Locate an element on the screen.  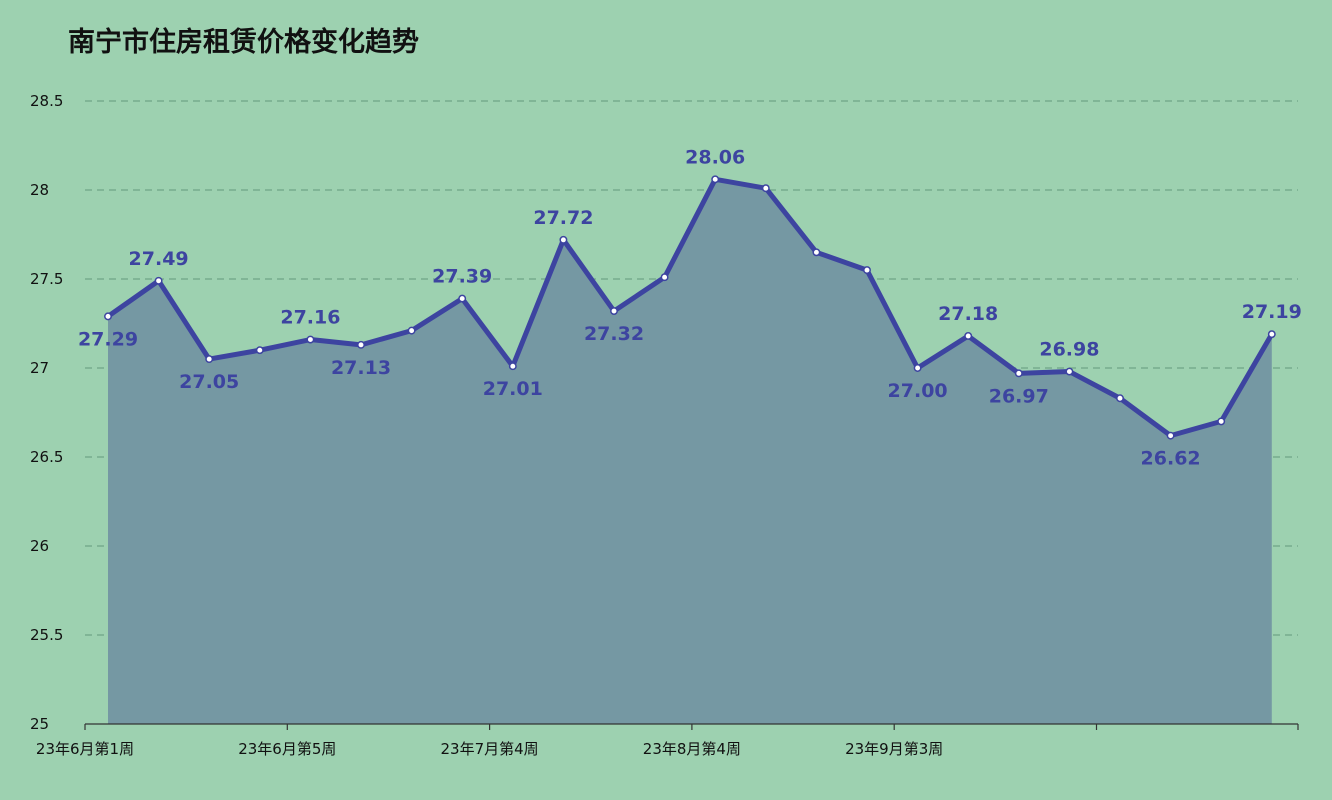
data-label: 27.01 is located at coordinates (513, 389).